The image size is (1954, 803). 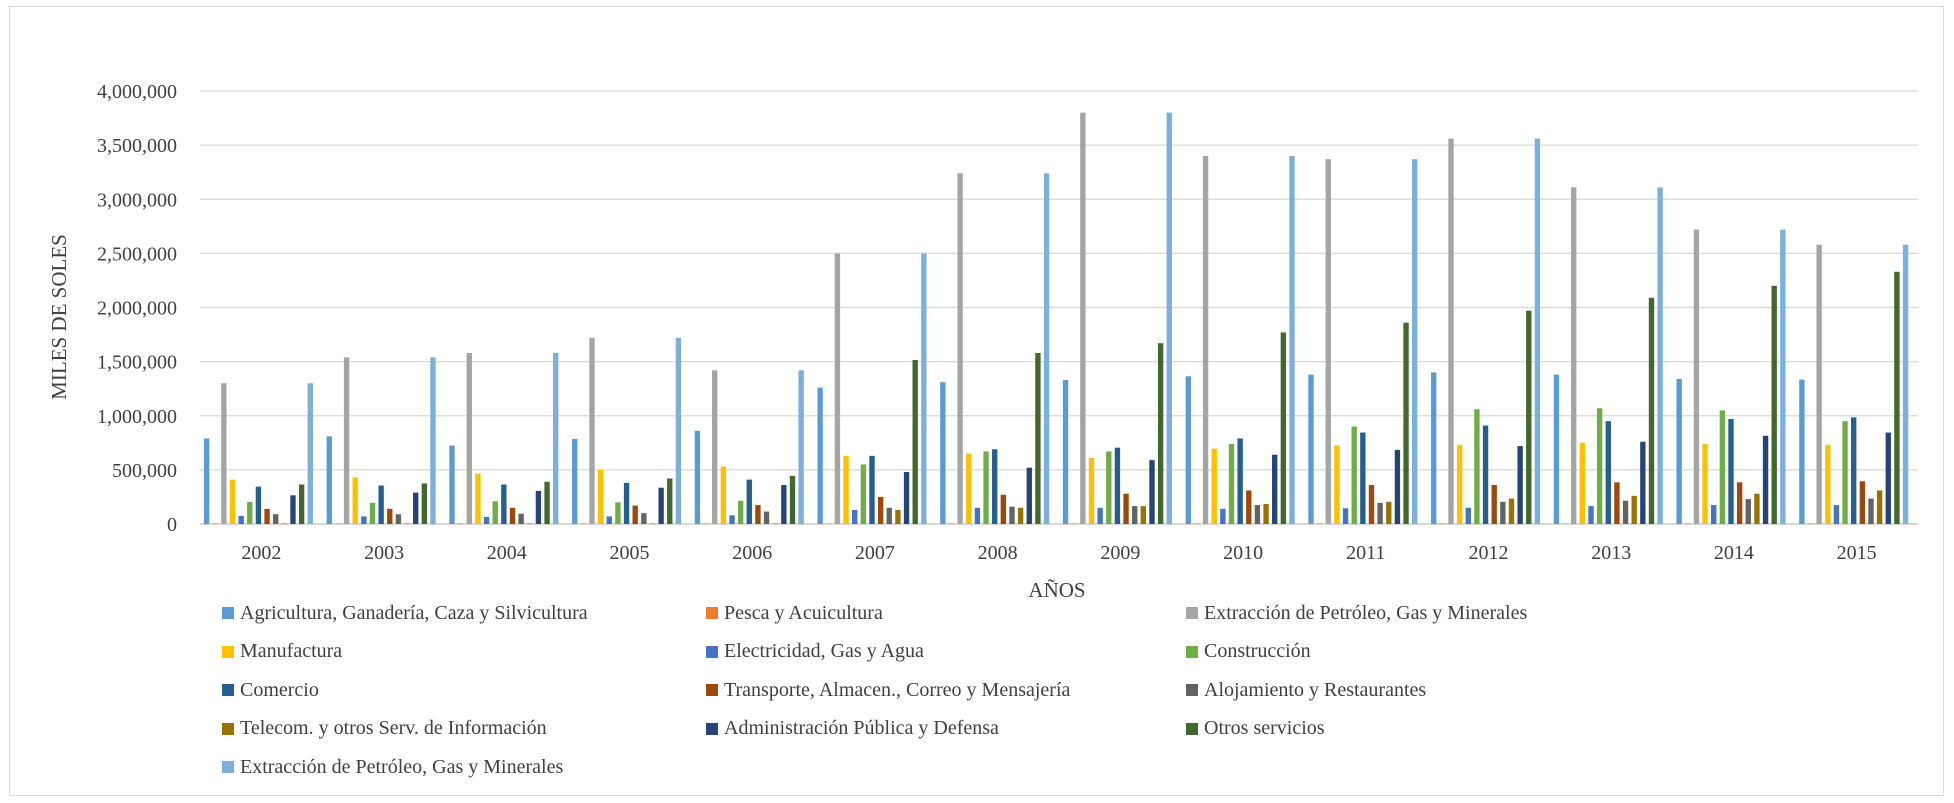 I want to click on legend-item: Construcción, so click(x=1248, y=652).